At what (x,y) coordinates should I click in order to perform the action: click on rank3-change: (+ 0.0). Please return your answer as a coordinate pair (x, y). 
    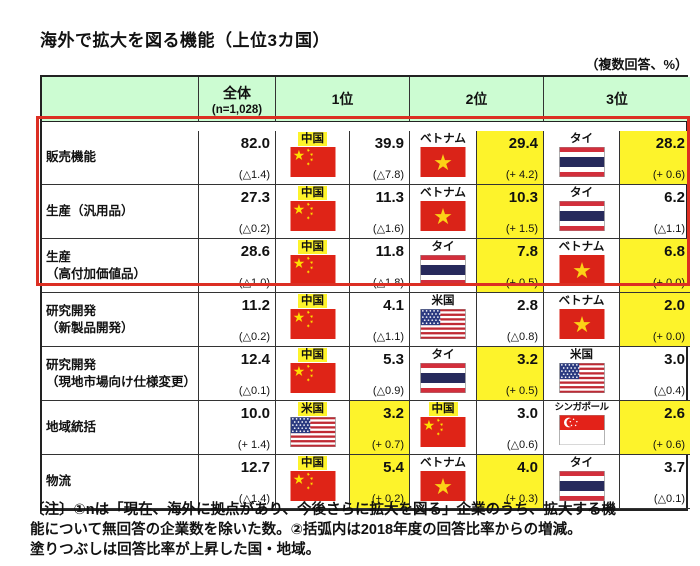
    Looking at the image, I should click on (668, 283).